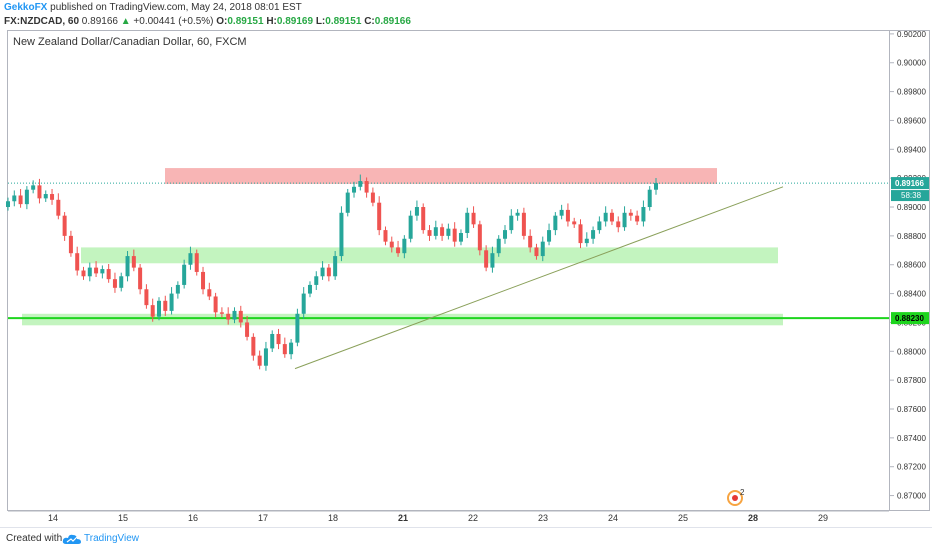  I want to click on up-arrow-icon: ▲, so click(125, 21).